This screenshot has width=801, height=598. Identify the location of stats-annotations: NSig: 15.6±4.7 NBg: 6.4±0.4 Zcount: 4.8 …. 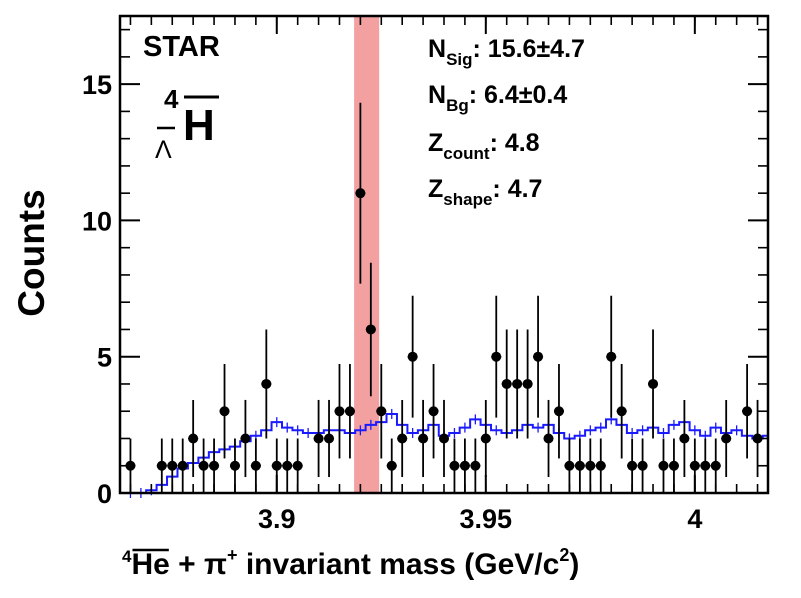
(506, 122).